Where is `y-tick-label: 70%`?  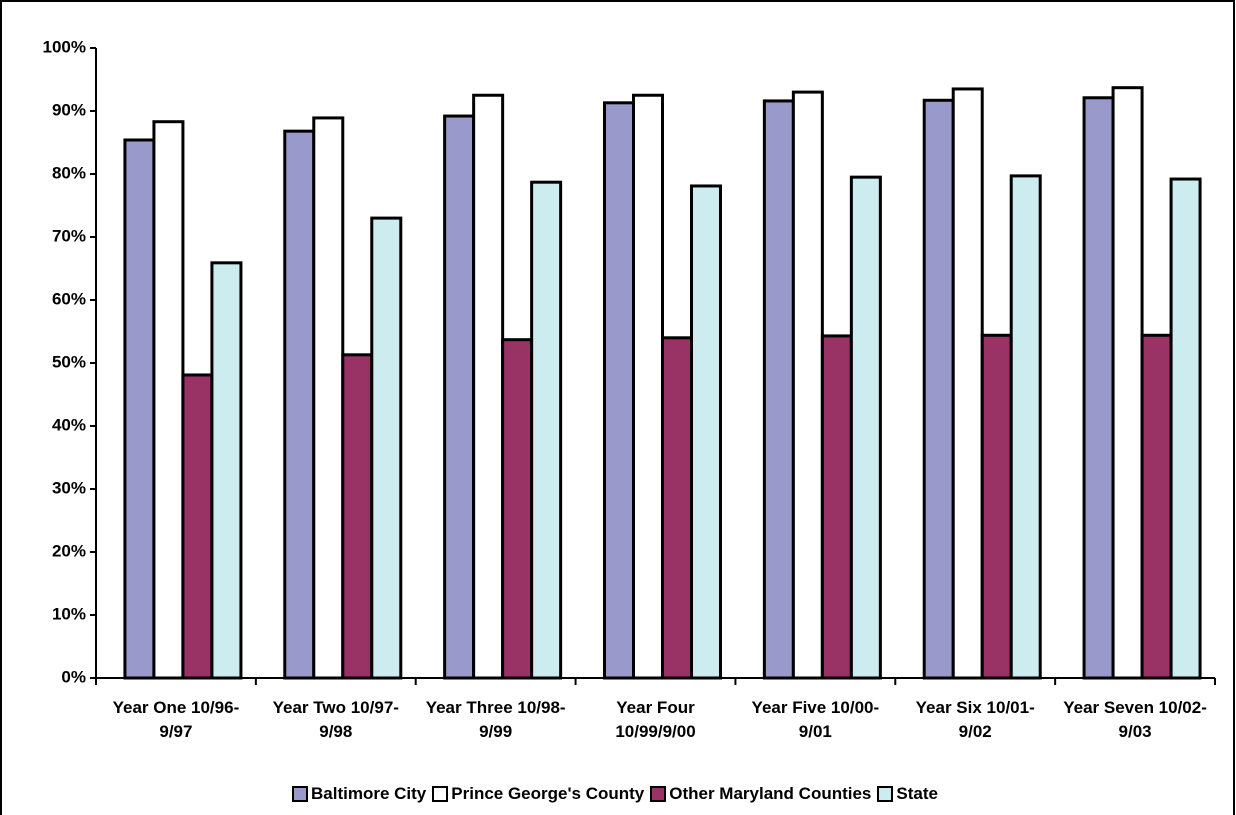
y-tick-label: 70% is located at coordinates (69, 235).